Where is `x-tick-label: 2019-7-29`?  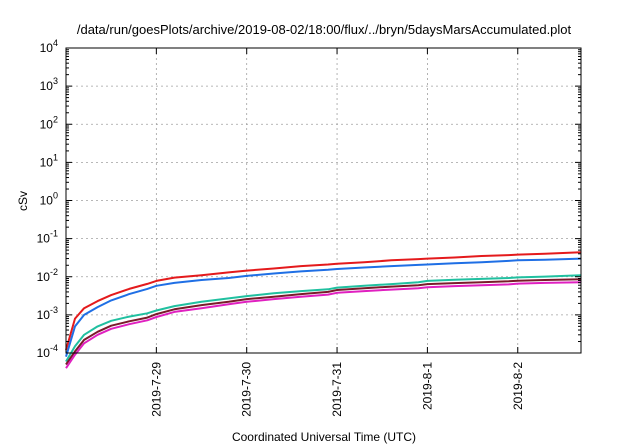
x-tick-label: 2019-7-29 is located at coordinates (156, 389).